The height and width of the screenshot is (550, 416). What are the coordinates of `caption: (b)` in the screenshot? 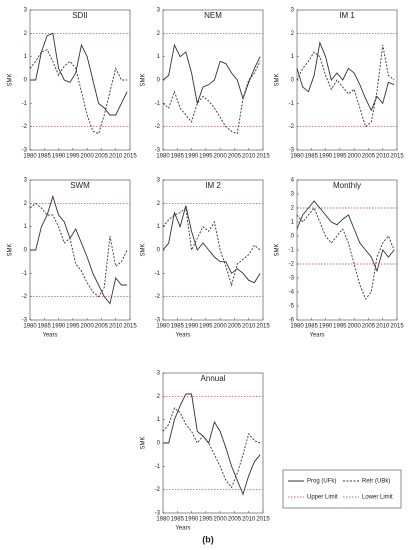 It's located at (208, 539).